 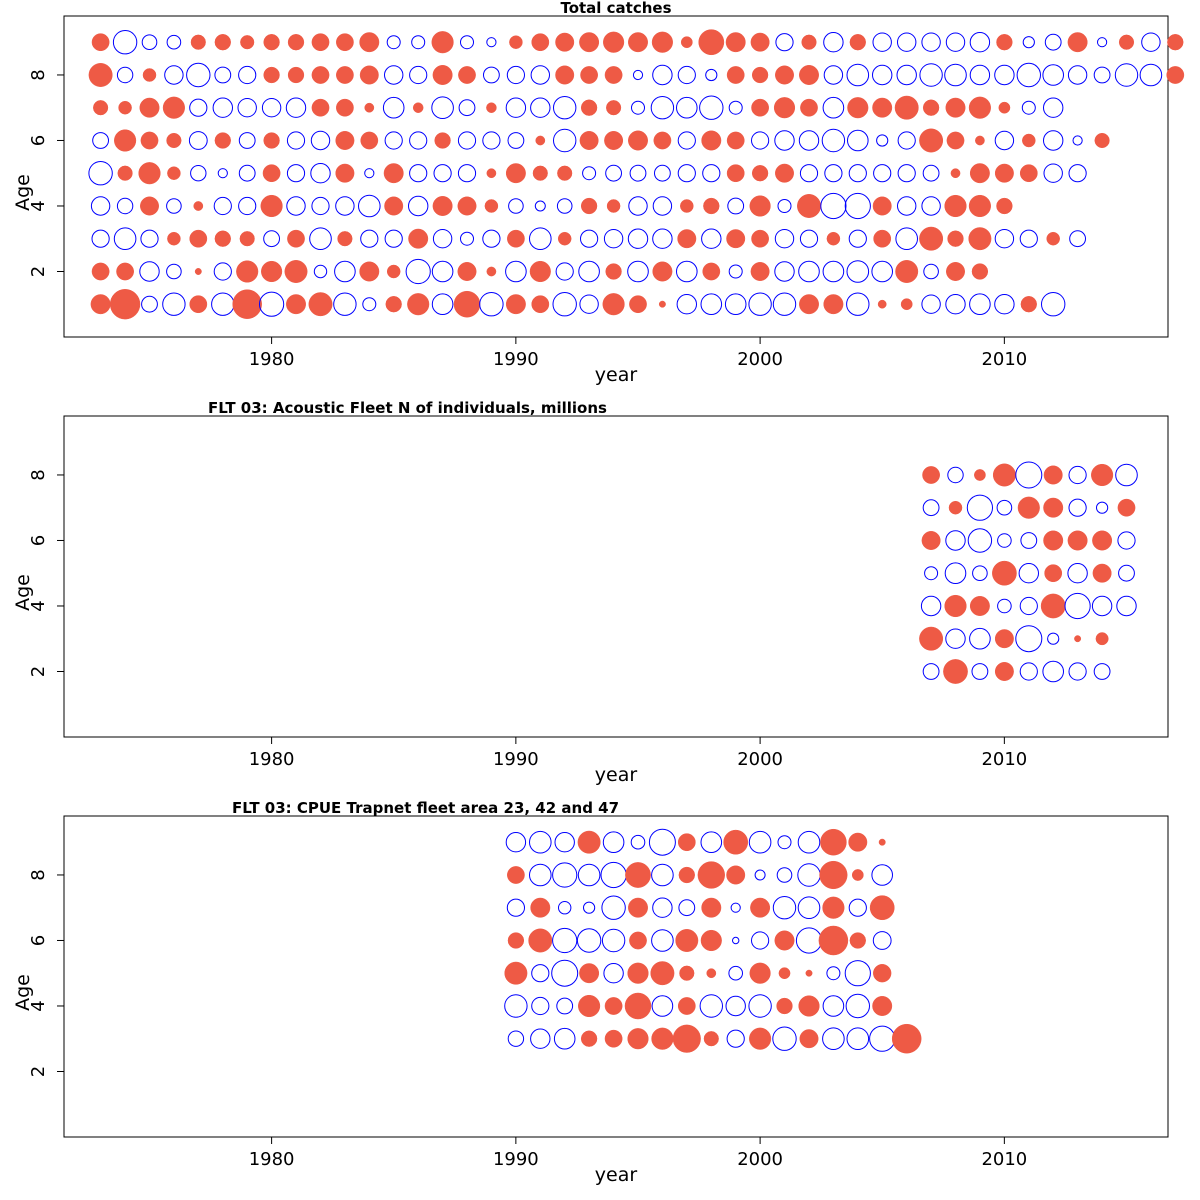 I want to click on y-tick-label: 2, so click(x=38, y=1071).